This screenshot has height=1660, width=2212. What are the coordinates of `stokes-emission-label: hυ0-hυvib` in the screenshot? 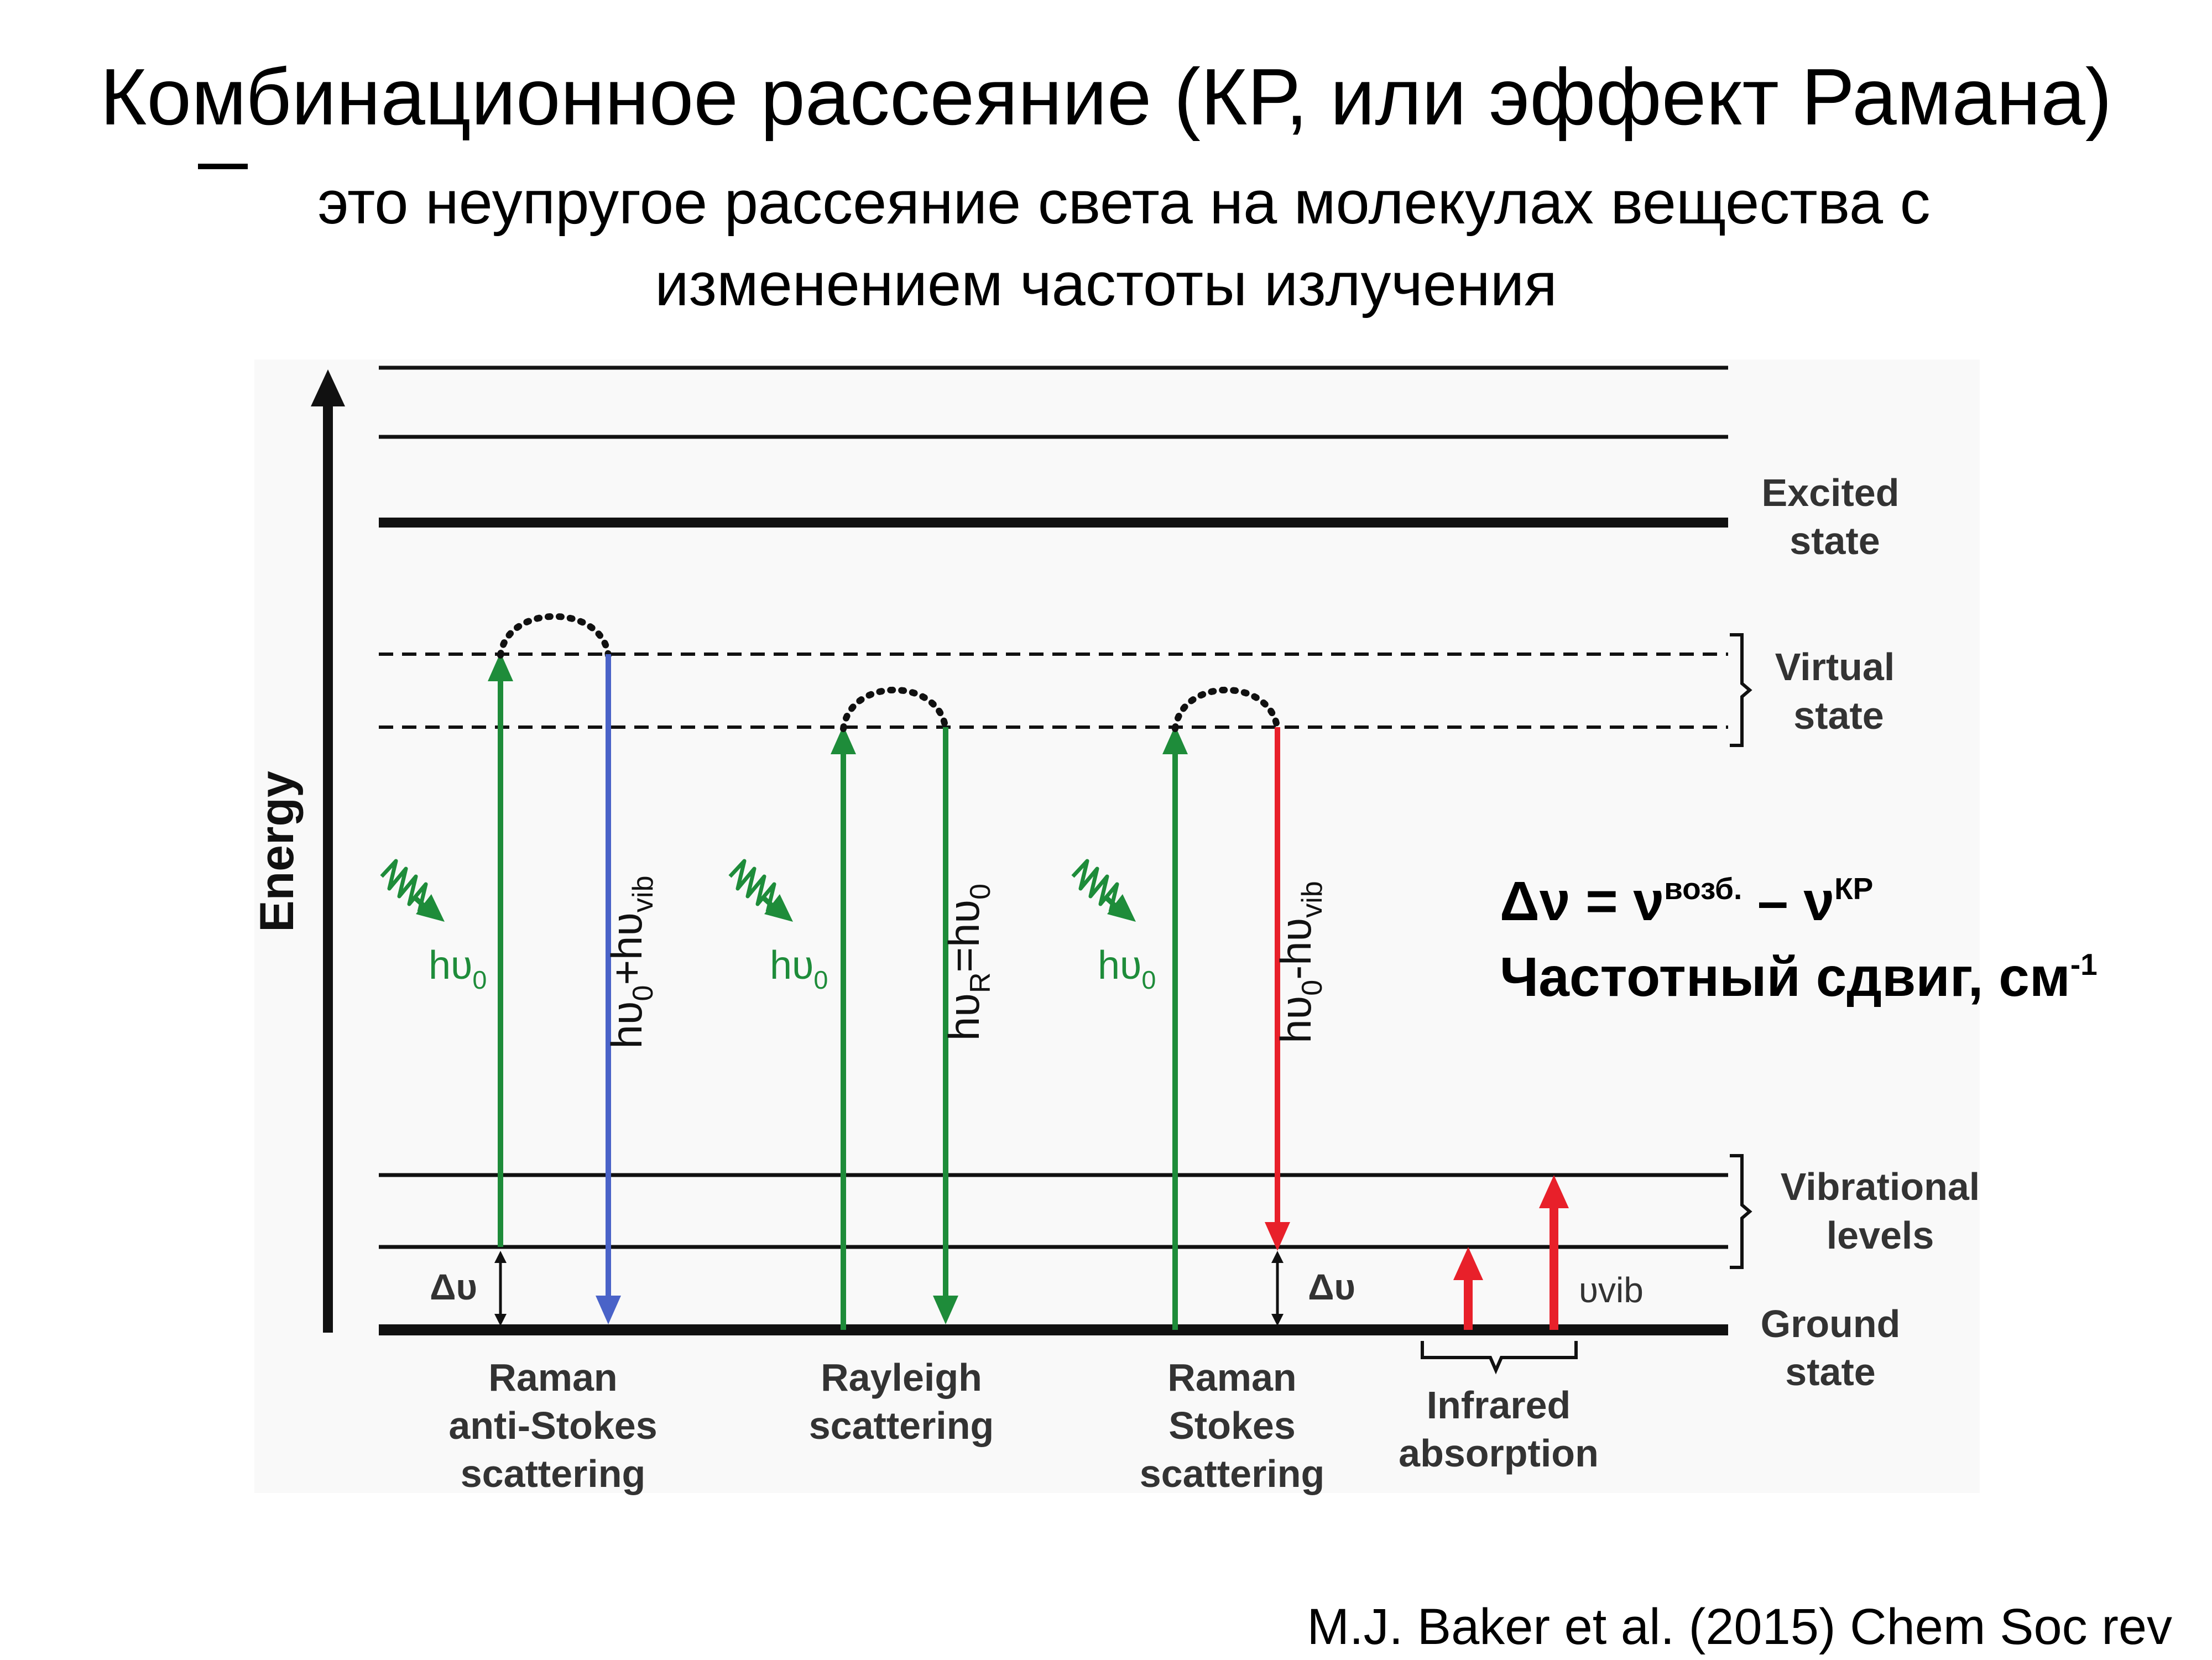 It's located at (1300, 962).